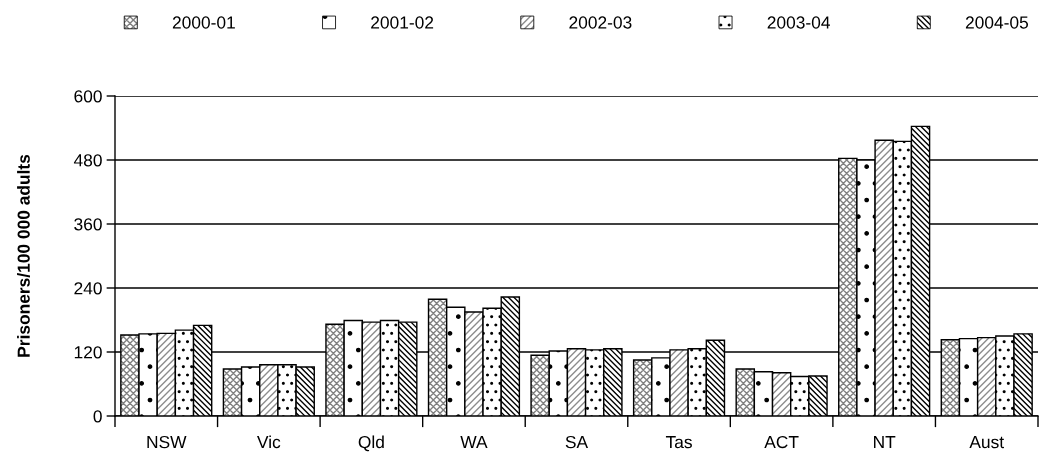 The height and width of the screenshot is (464, 1047). Describe the element at coordinates (798, 22) in the screenshot. I see `legend-label: 2003-04` at that location.